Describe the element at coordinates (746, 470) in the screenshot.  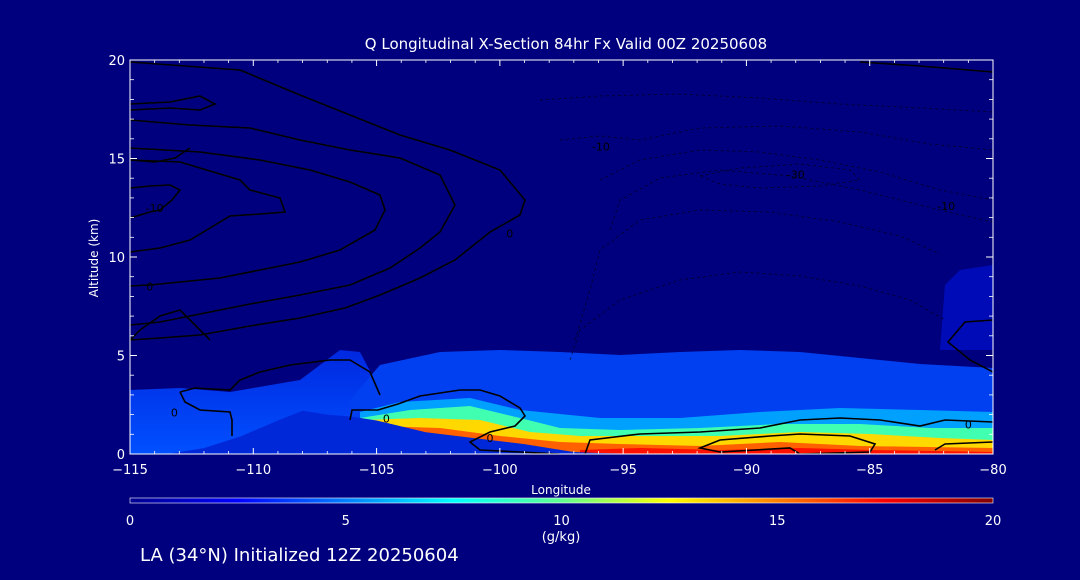
I see `x-tick-label: −90` at that location.